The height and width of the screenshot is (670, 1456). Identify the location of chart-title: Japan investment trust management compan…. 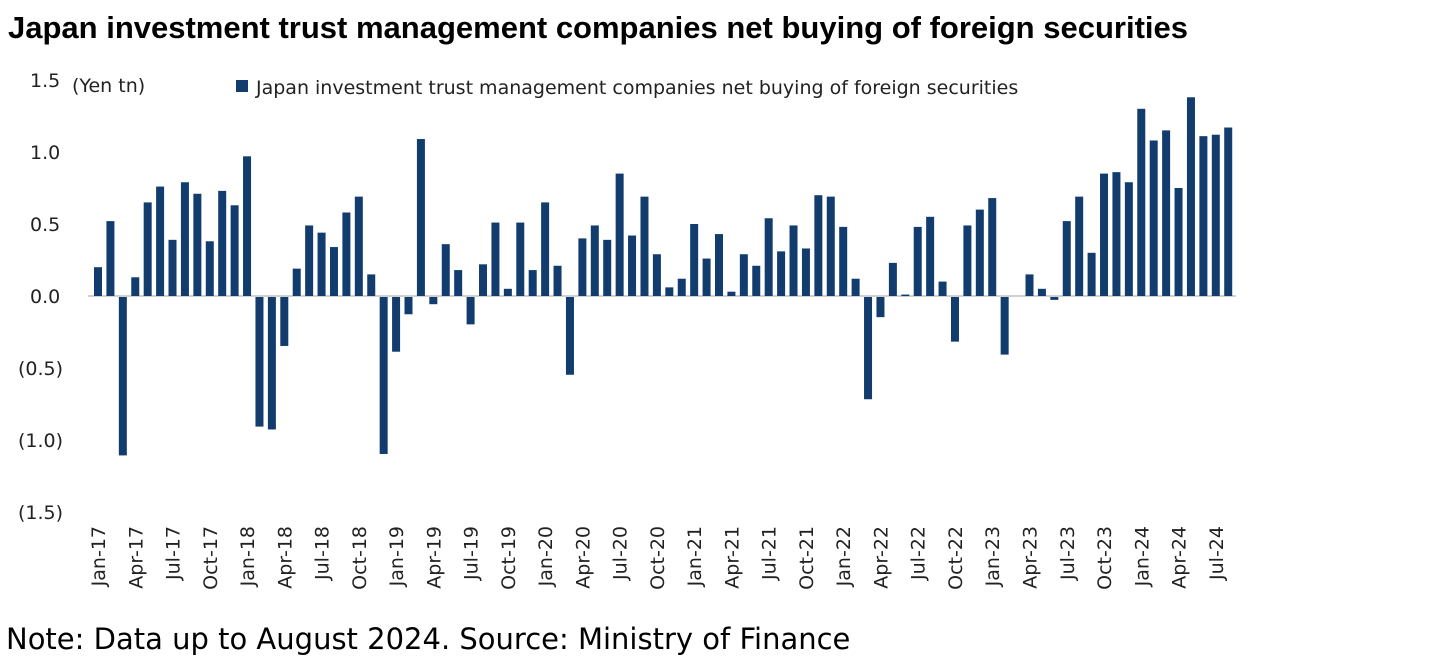
(598, 27).